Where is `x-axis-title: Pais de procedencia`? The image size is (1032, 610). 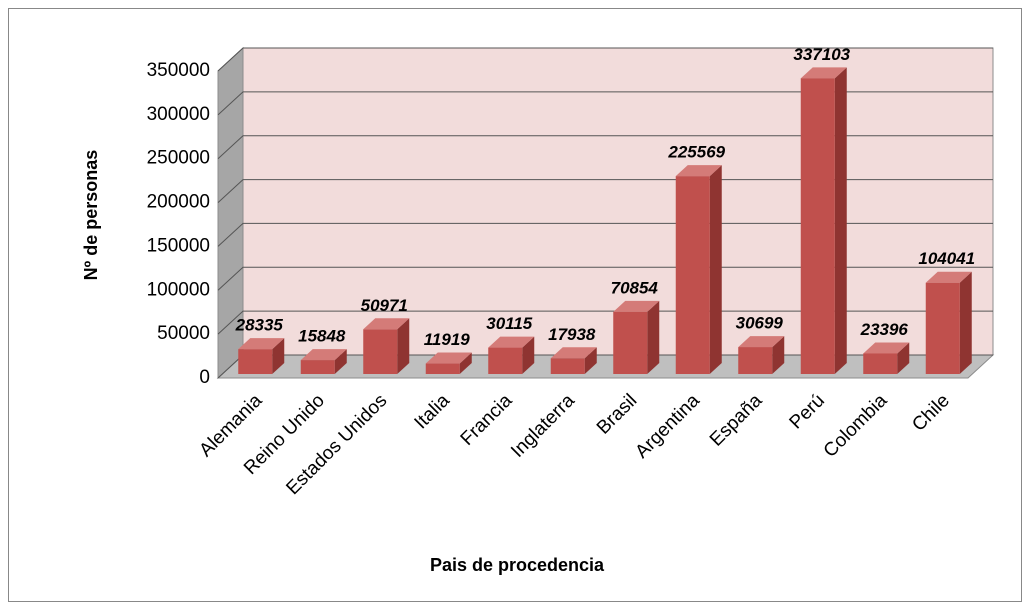
x-axis-title: Pais de procedencia is located at coordinates (517, 565).